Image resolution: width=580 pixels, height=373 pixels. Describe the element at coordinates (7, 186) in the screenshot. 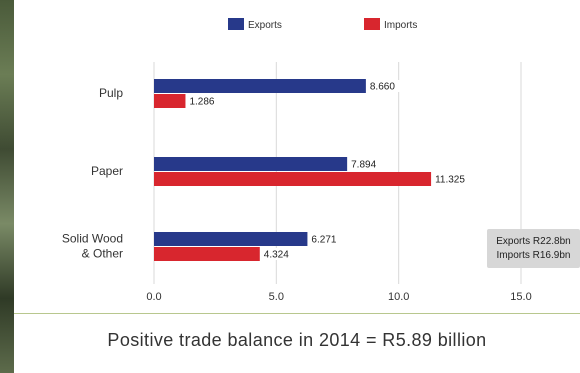

I see `background-photo-strip` at that location.